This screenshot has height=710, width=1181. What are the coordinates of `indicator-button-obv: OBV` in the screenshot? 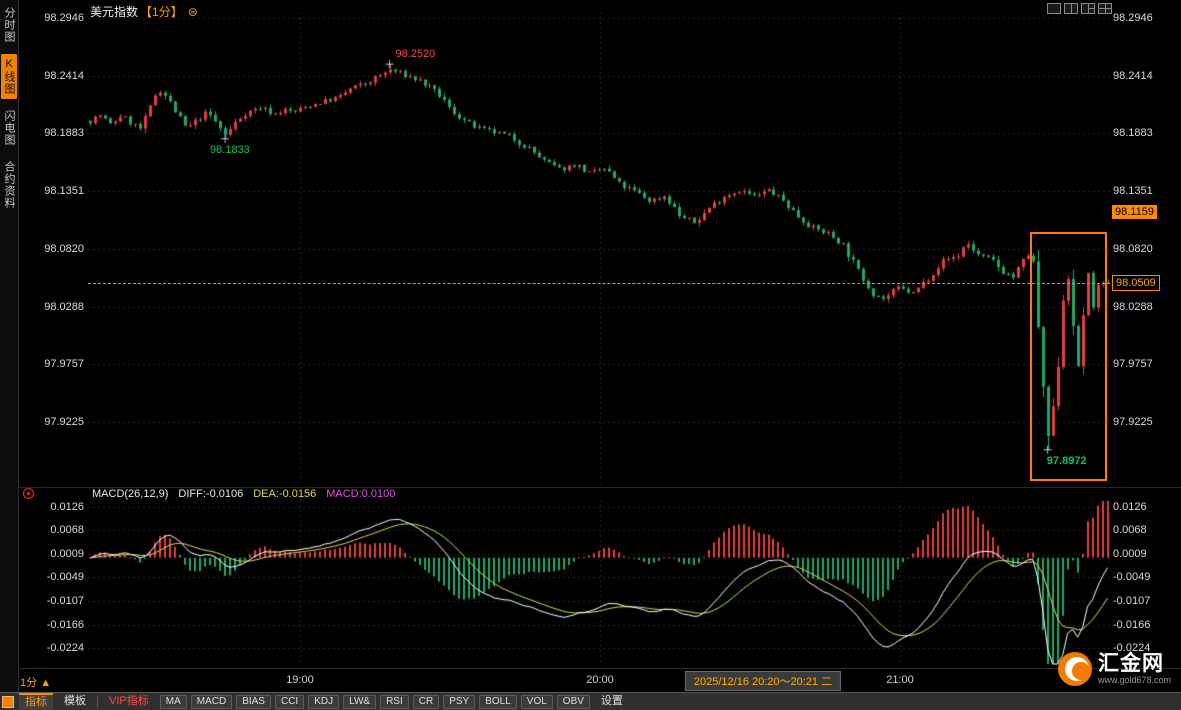 It's located at (573, 701).